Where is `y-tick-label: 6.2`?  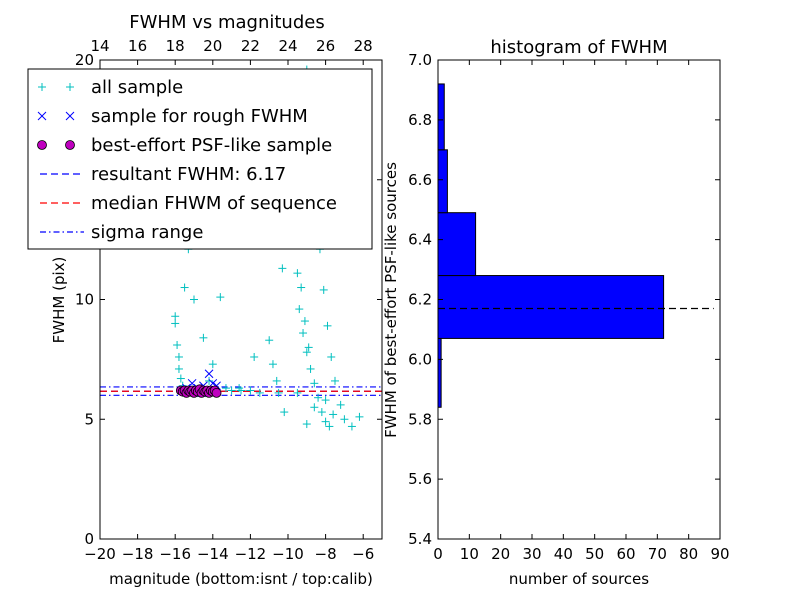 y-tick-label: 6.2 is located at coordinates (420, 300).